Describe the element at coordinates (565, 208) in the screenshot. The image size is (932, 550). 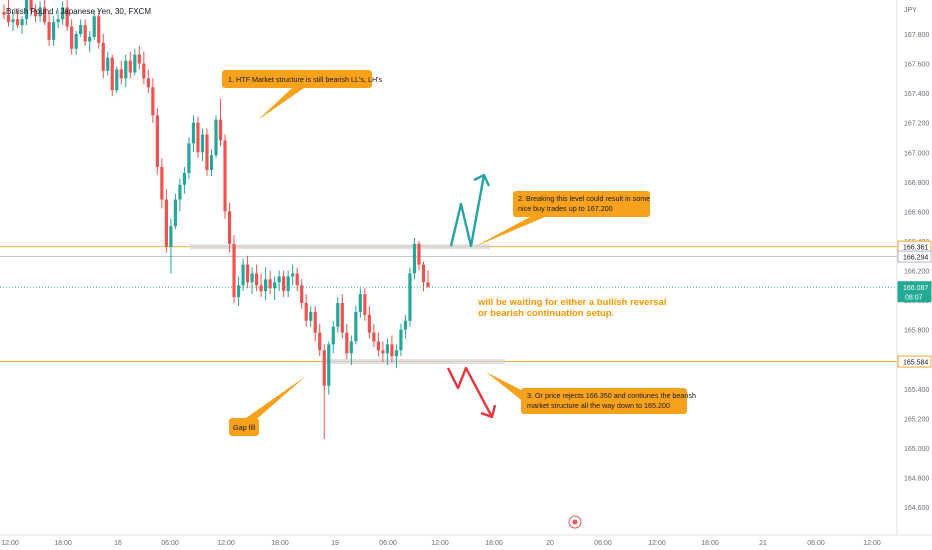
I see `callout-text: nice buy trades up to 167.200` at that location.